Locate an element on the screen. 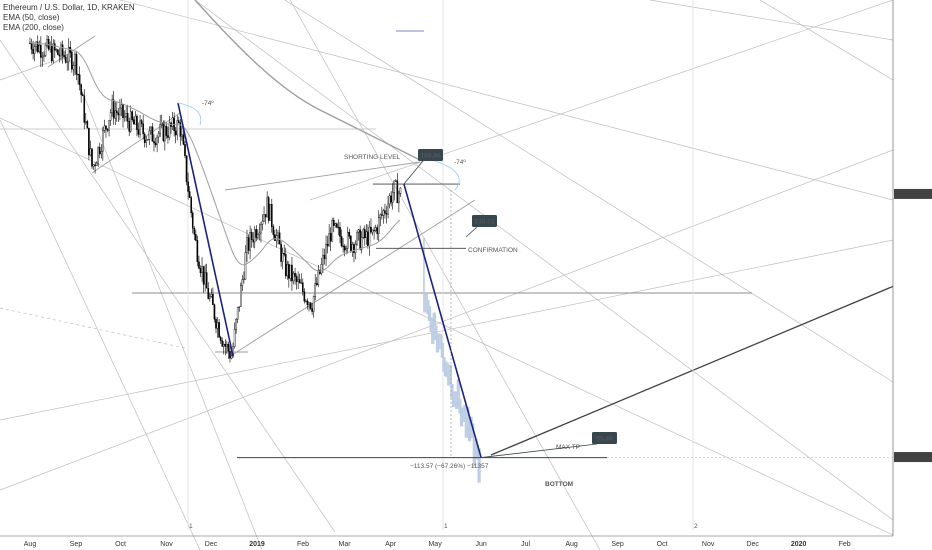 Image resolution: width=932 pixels, height=550 pixels. target-price-tag-bg is located at coordinates (604, 438).